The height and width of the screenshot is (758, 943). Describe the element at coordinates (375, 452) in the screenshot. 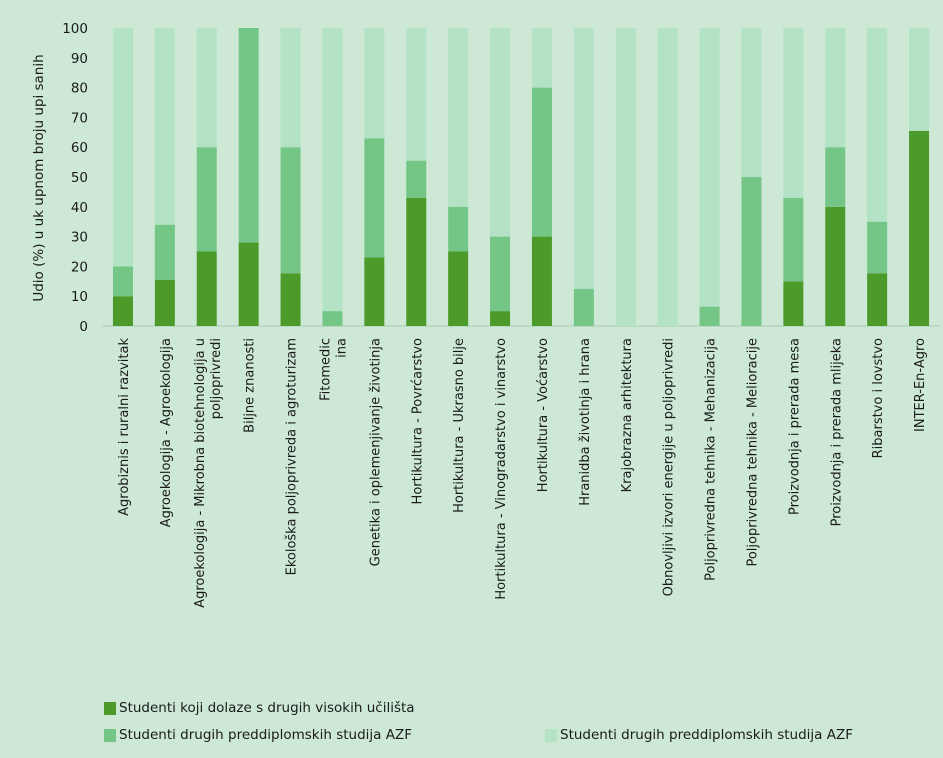

I see `category-label: Genetika i oplemenjivanje životinja` at that location.